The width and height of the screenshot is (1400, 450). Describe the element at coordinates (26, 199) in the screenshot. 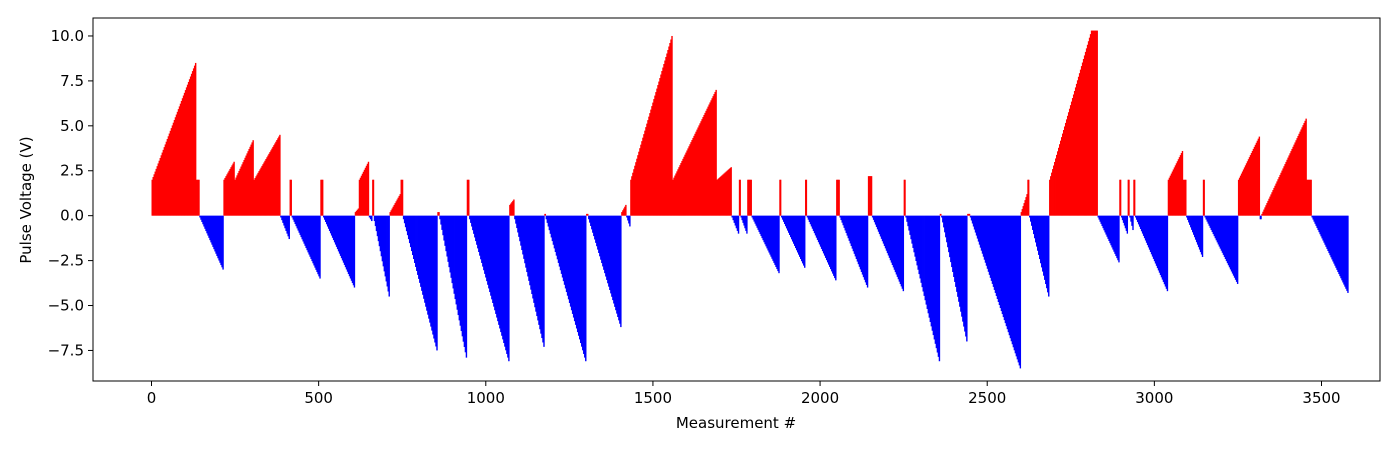

I see `y-axis-label: Pulse Voltage (V)` at that location.